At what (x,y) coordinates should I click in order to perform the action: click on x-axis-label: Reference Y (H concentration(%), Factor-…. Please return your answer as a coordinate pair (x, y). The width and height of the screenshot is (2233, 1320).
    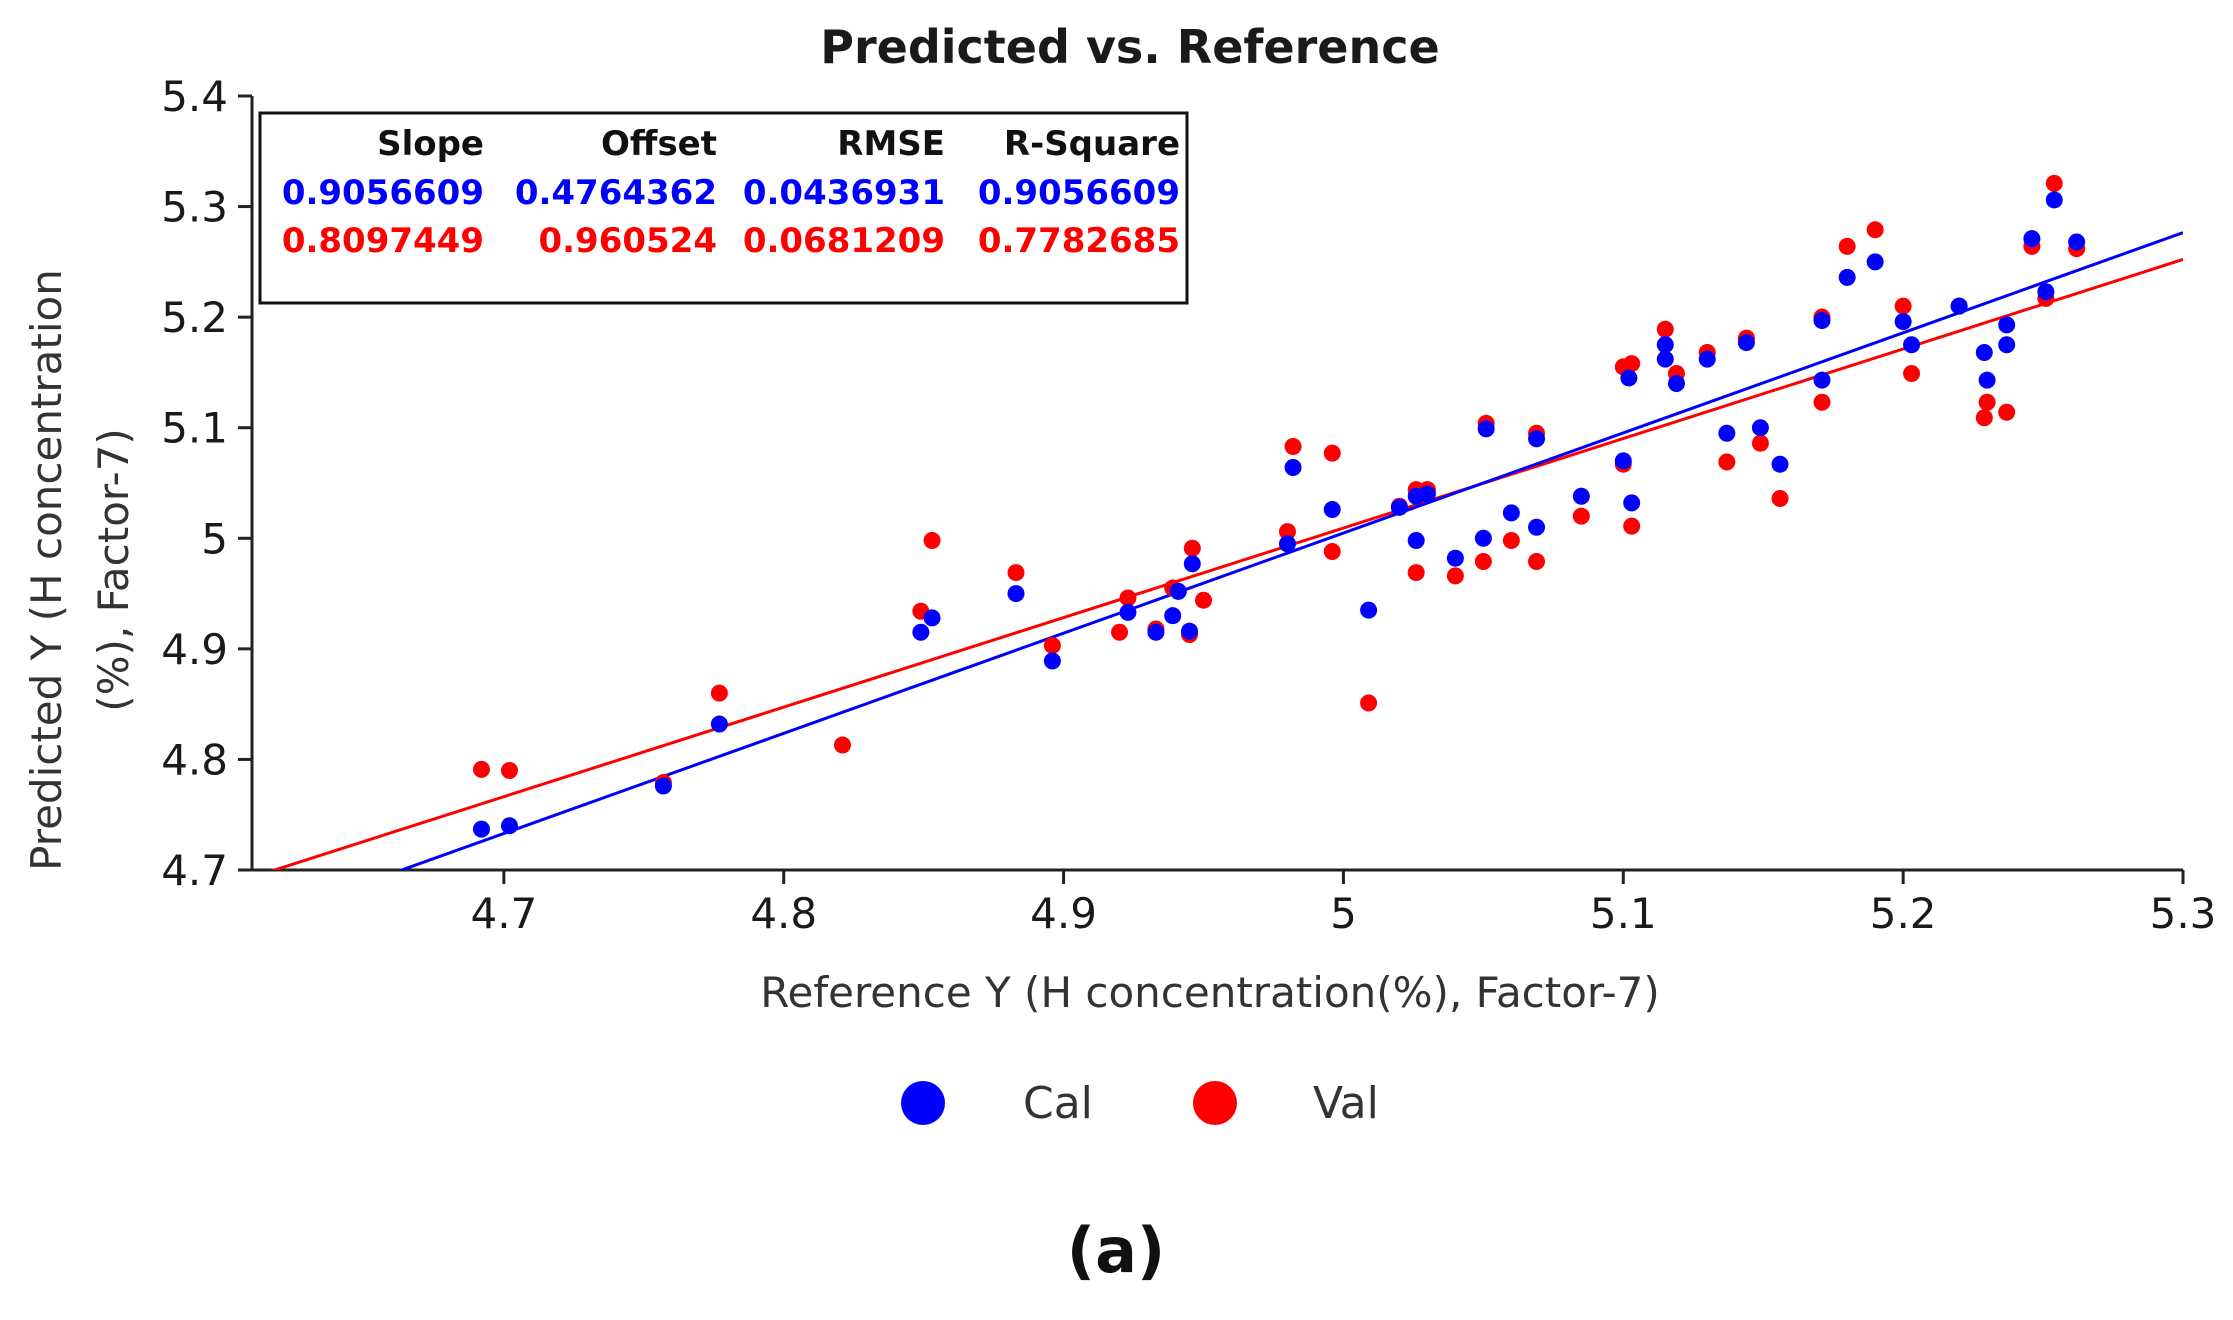
    Looking at the image, I should click on (1210, 992).